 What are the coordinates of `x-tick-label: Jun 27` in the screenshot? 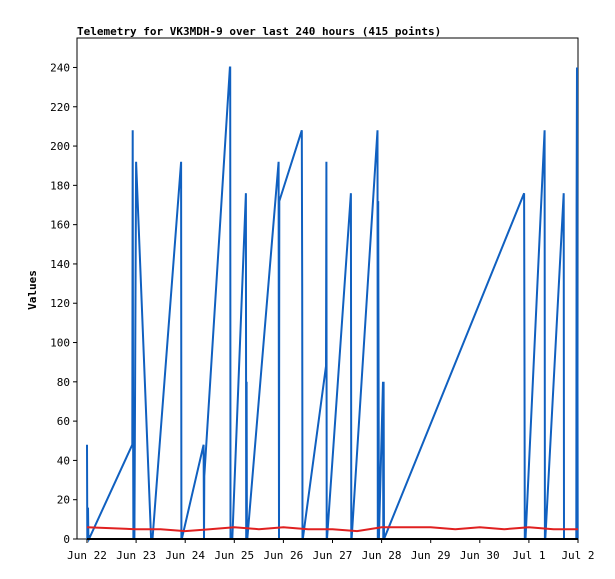 It's located at (333, 555).